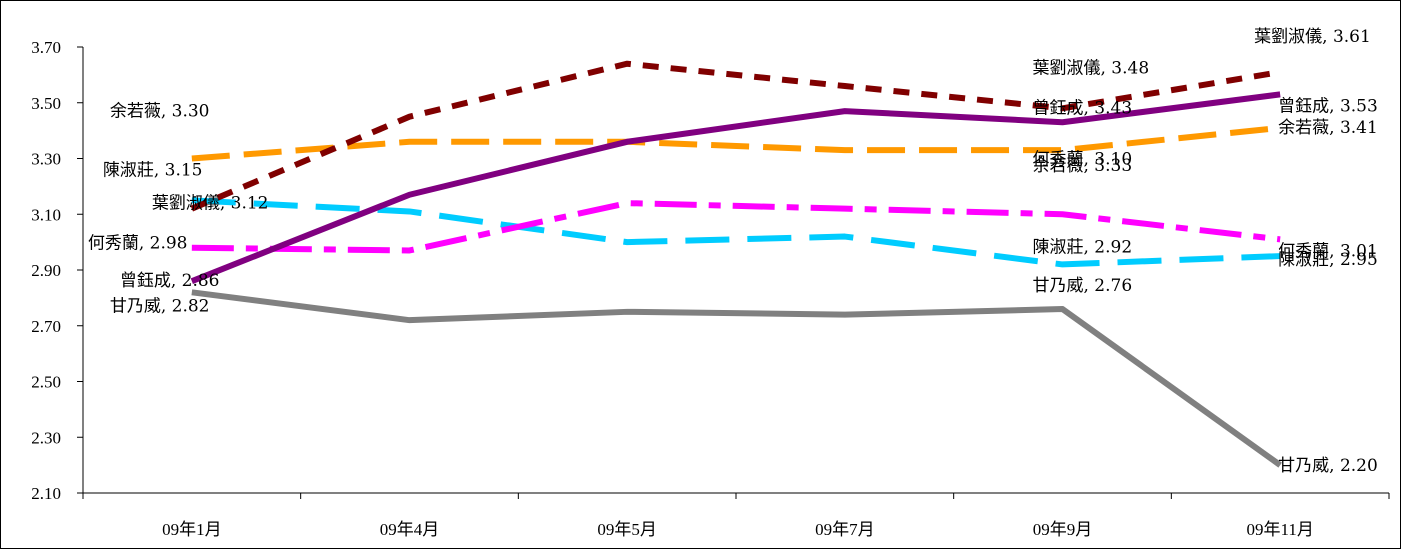 The height and width of the screenshot is (549, 1401). What do you see at coordinates (1083, 166) in the screenshot?
I see `data-label: 余若薇, 3.33` at bounding box center [1083, 166].